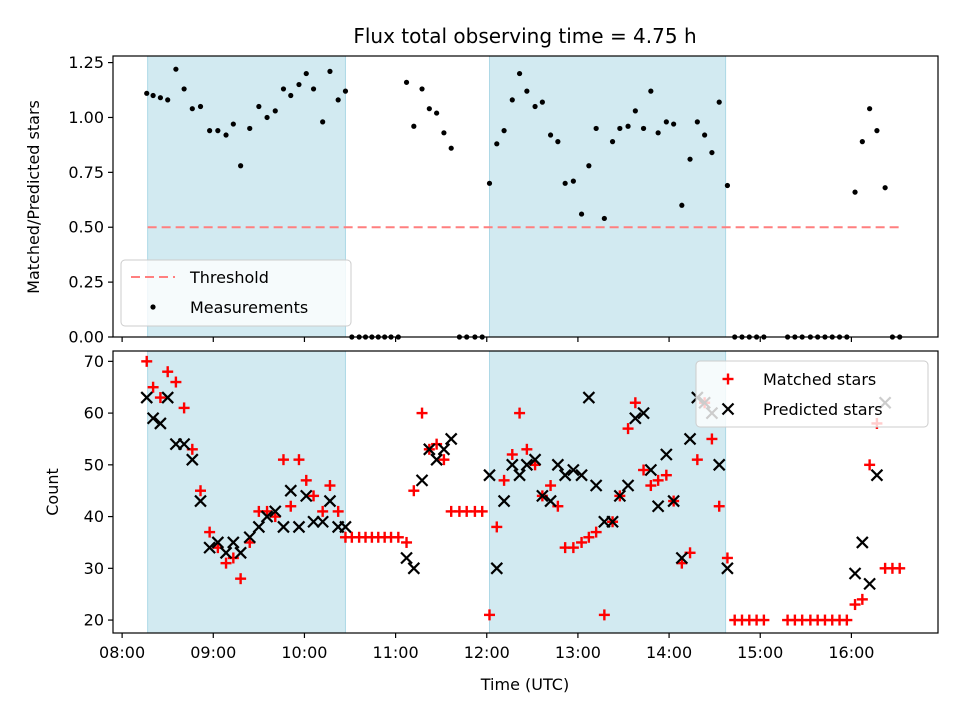 Image resolution: width=960 pixels, height=720 pixels. What do you see at coordinates (728, 409) in the screenshot?
I see `legend-predicted-marker` at bounding box center [728, 409].